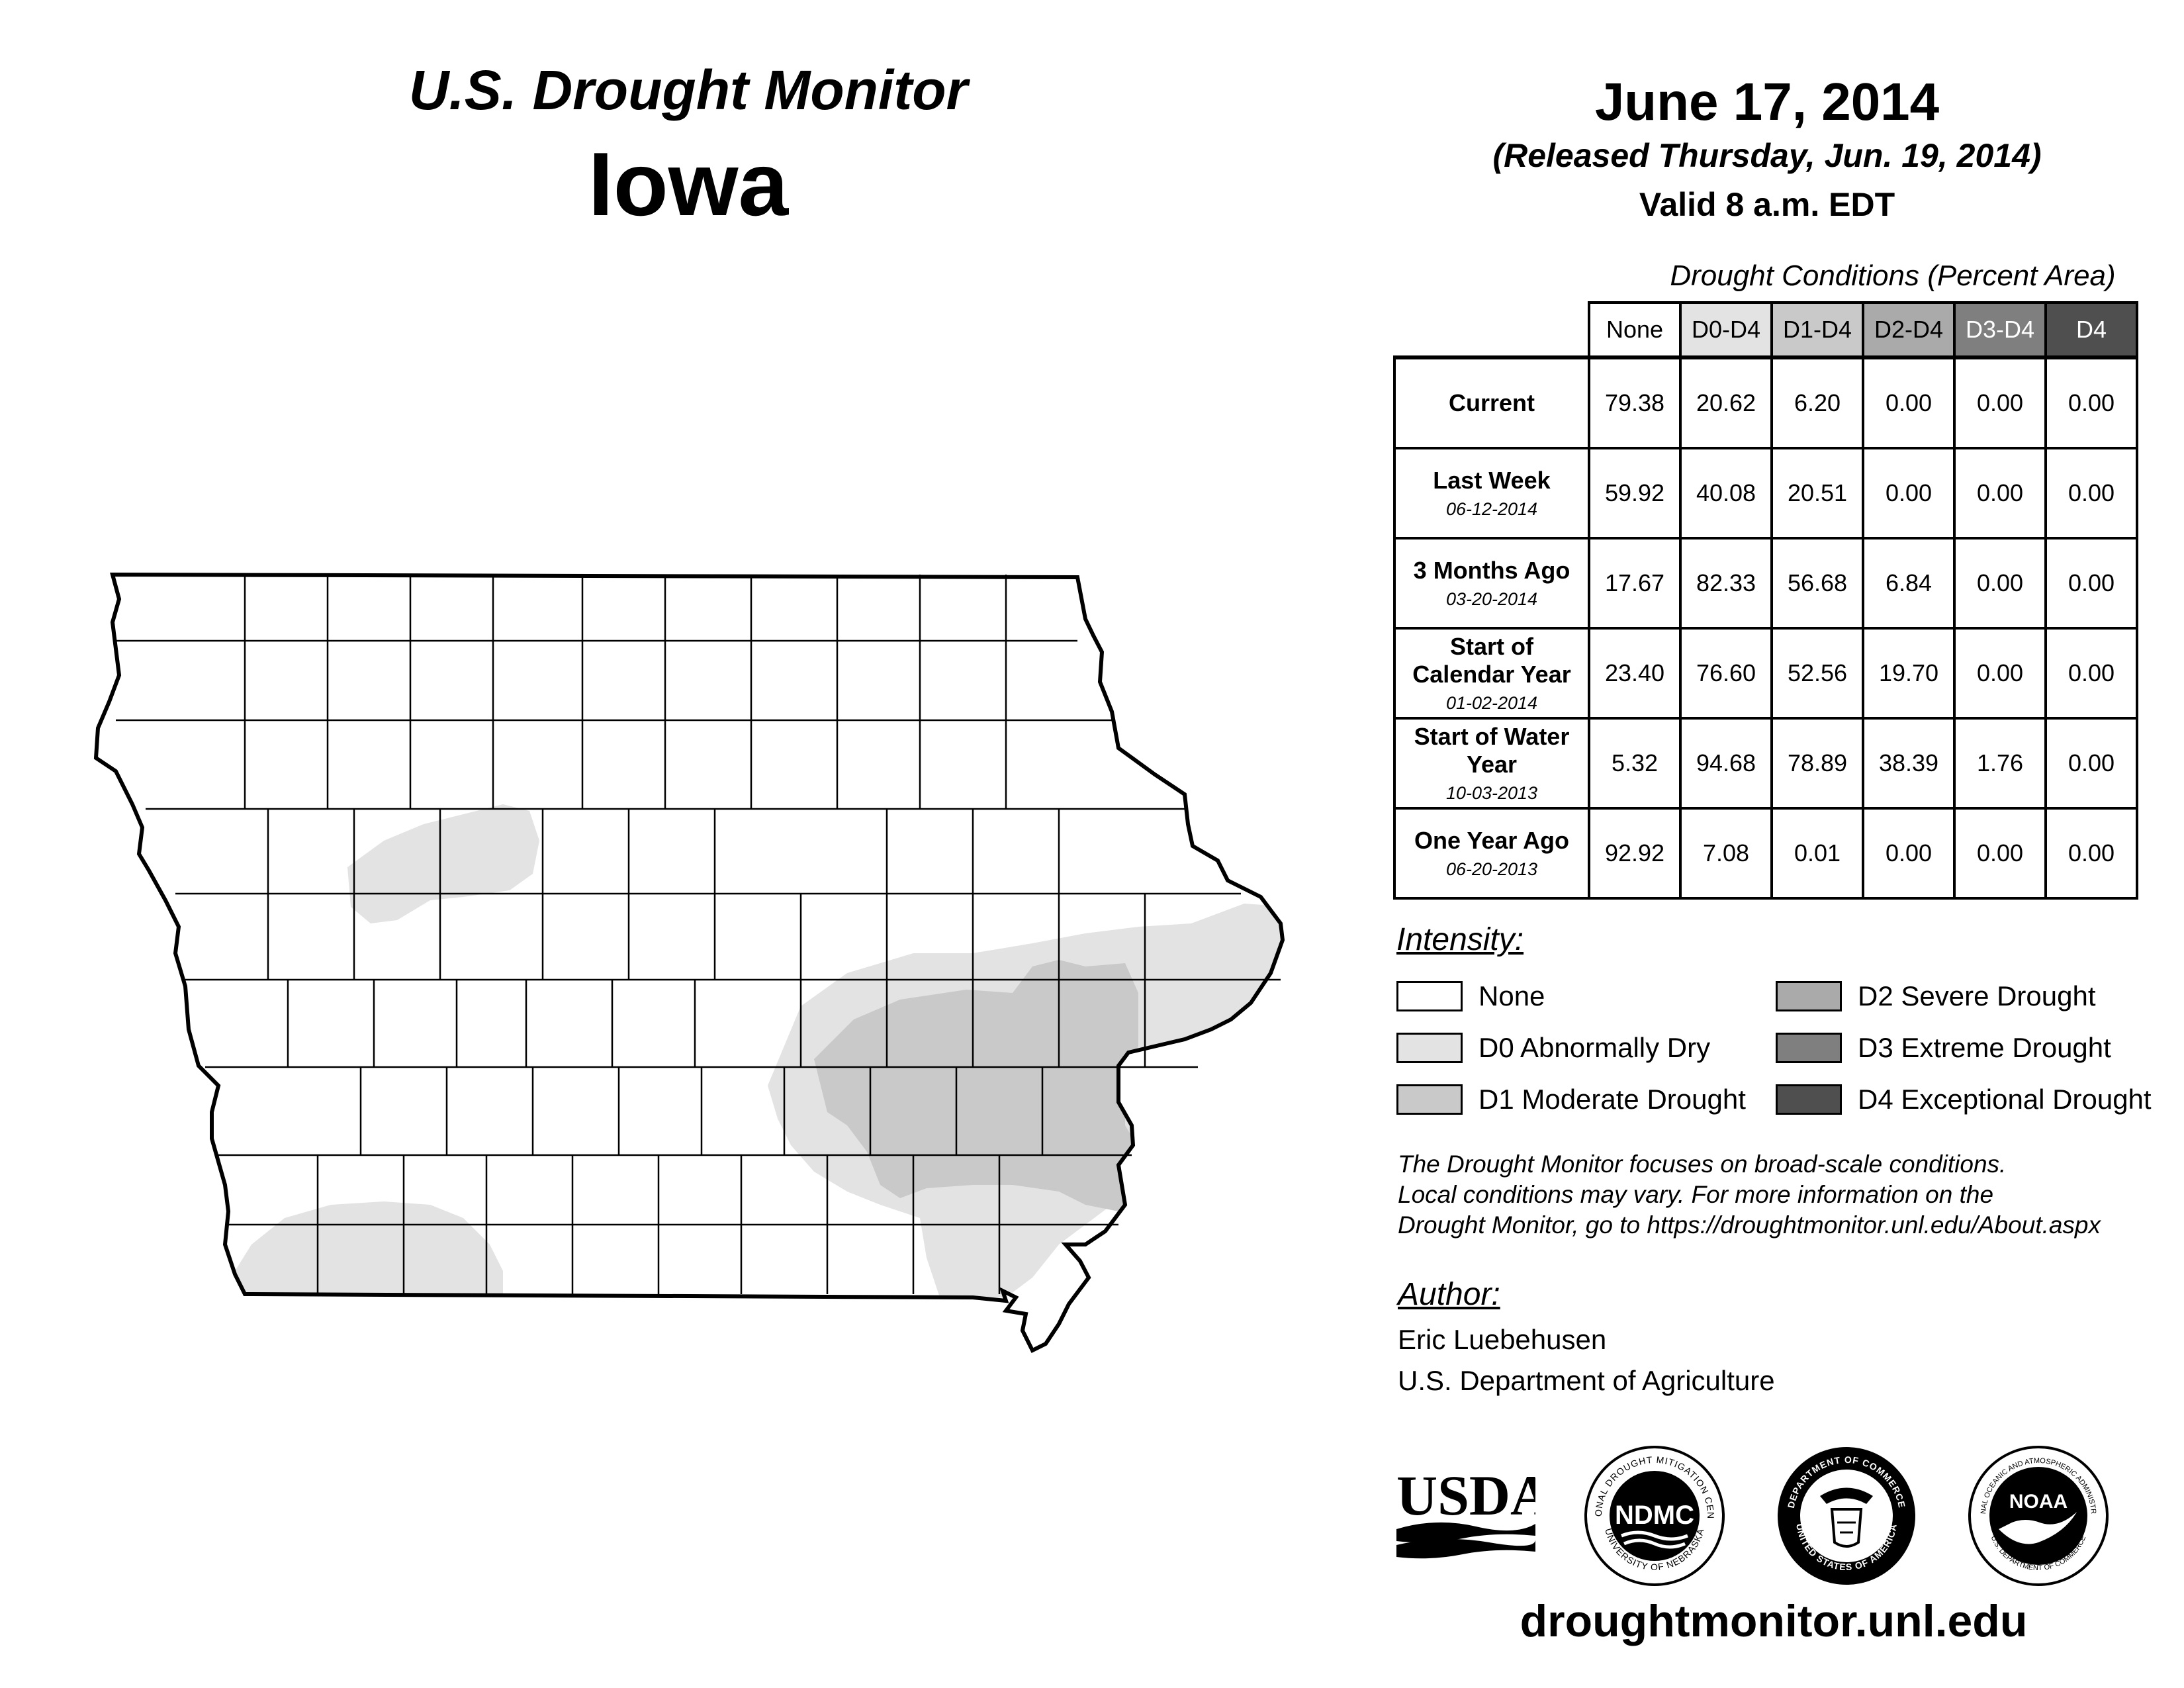 The height and width of the screenshot is (1688, 2184). I want to click on author-name: Eric Luebehusen, so click(1502, 1339).